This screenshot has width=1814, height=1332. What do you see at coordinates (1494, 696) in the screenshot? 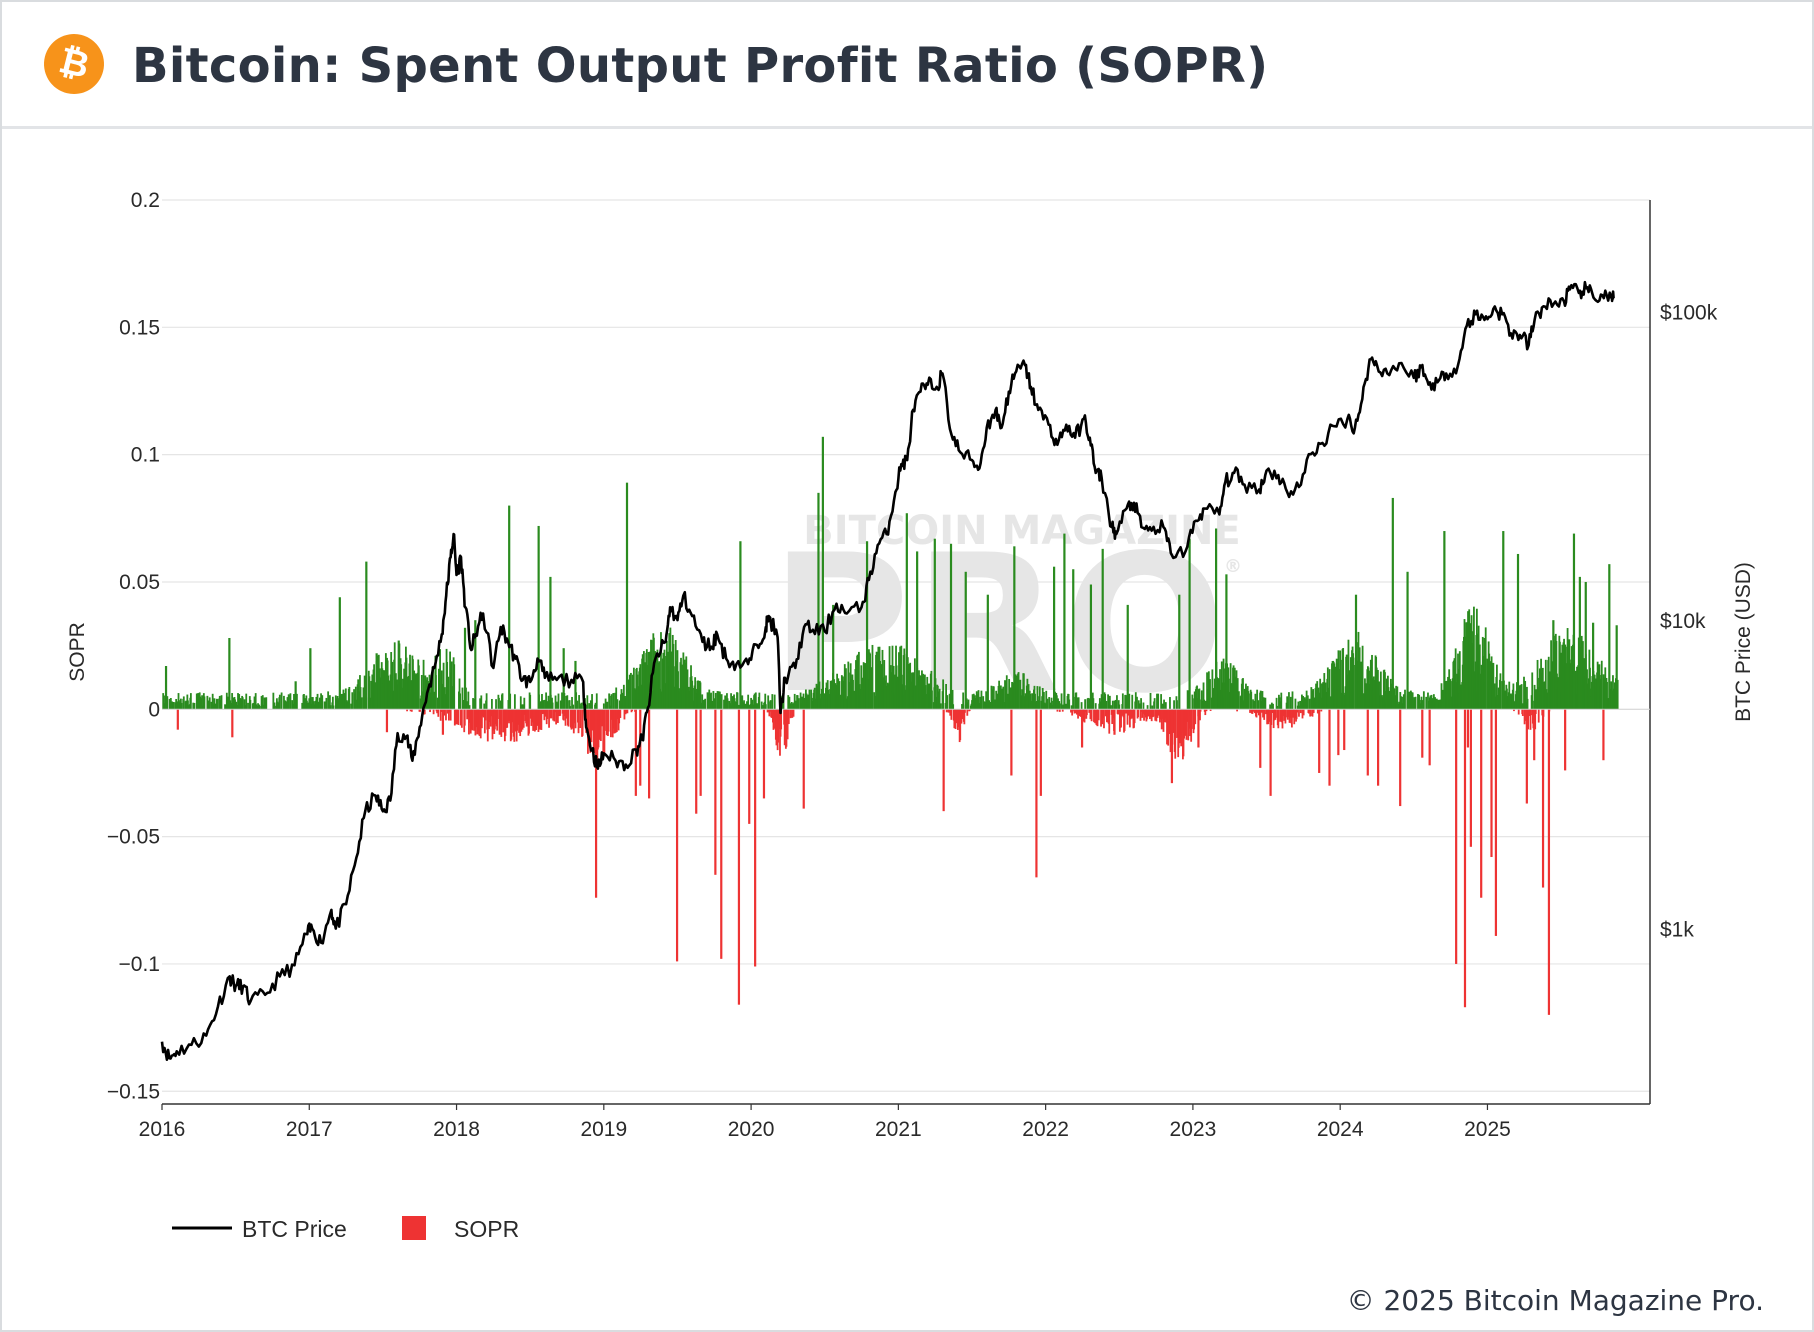
I see `sopr-bar-1928` at bounding box center [1494, 696].